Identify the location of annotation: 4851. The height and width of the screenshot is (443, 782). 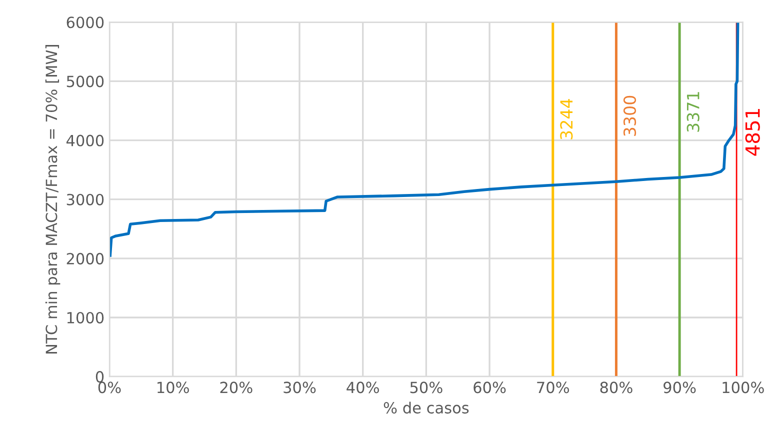
(752, 132).